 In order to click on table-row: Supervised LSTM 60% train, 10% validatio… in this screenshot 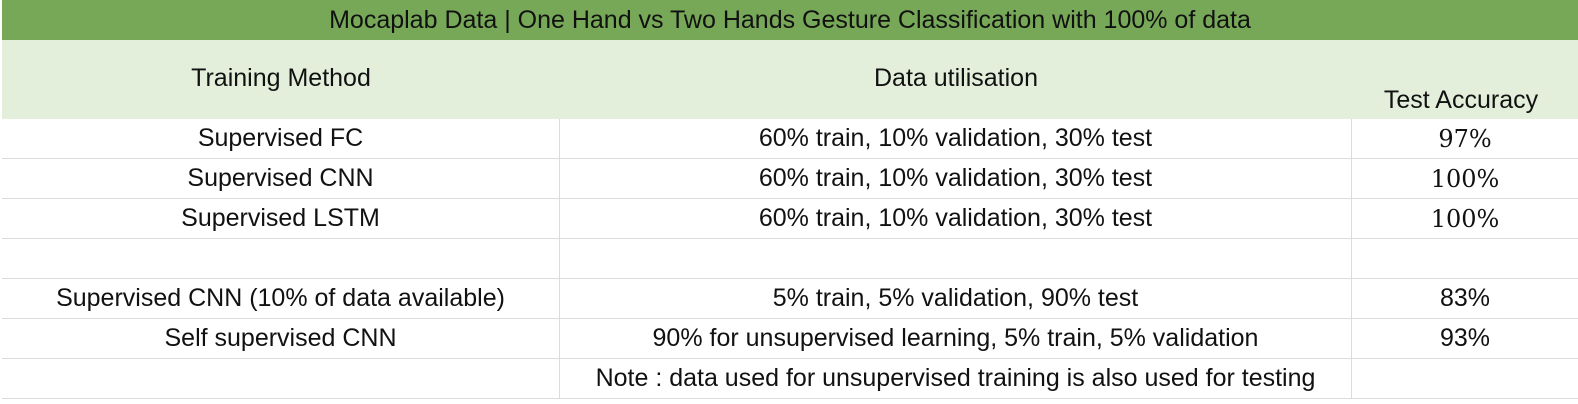, I will do `click(790, 219)`.